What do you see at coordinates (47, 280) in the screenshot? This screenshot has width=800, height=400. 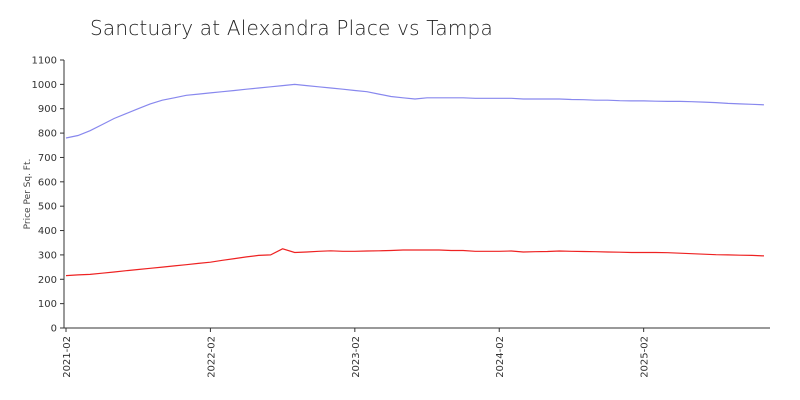 I see `y-tick-label: 200` at bounding box center [47, 280].